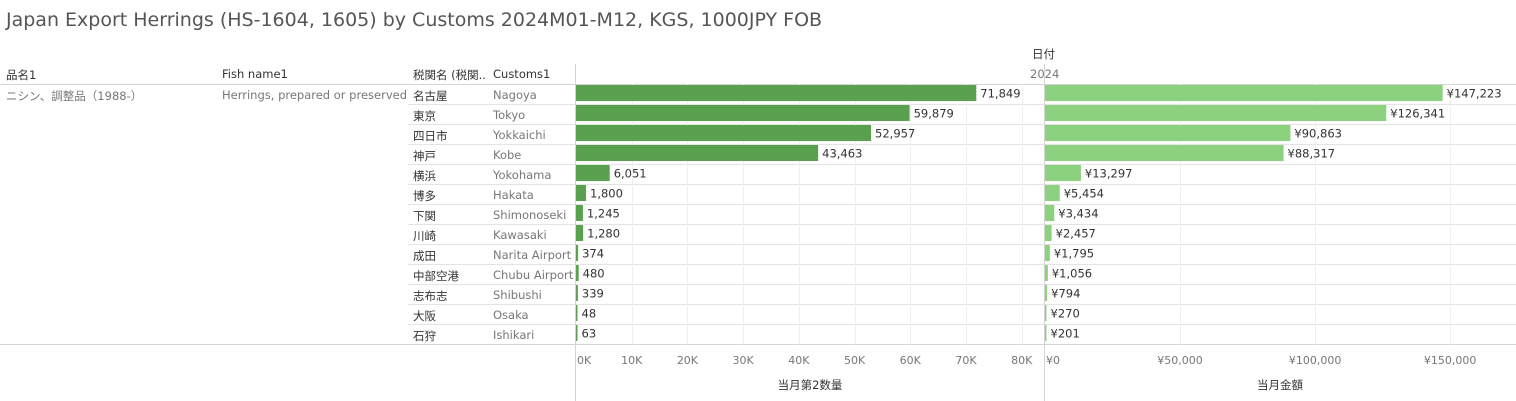  What do you see at coordinates (1180, 360) in the screenshot?
I see `tick-label: ¥50,000` at bounding box center [1180, 360].